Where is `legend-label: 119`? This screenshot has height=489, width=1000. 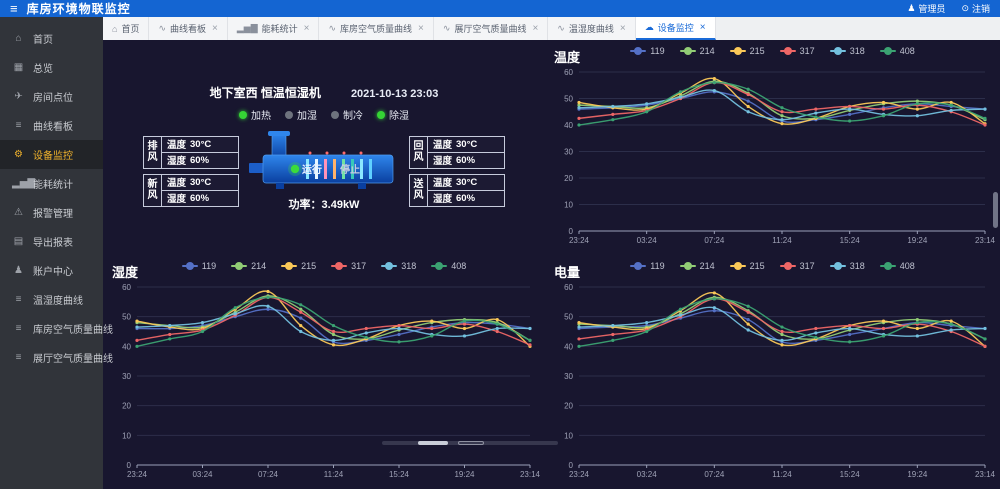 legend-label: 119 is located at coordinates (657, 51).